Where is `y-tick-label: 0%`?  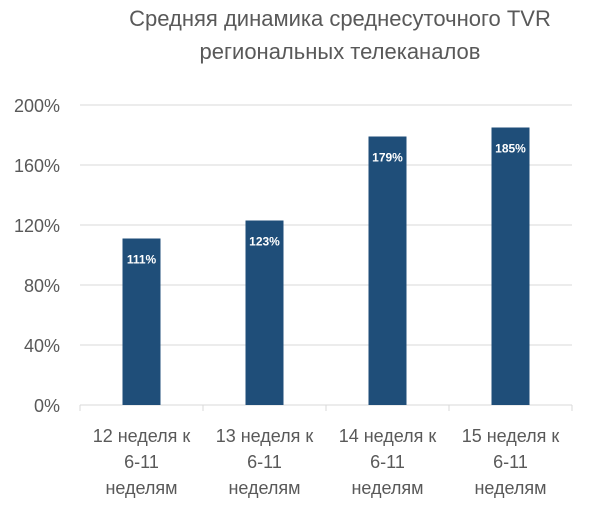 y-tick-label: 0% is located at coordinates (47, 406).